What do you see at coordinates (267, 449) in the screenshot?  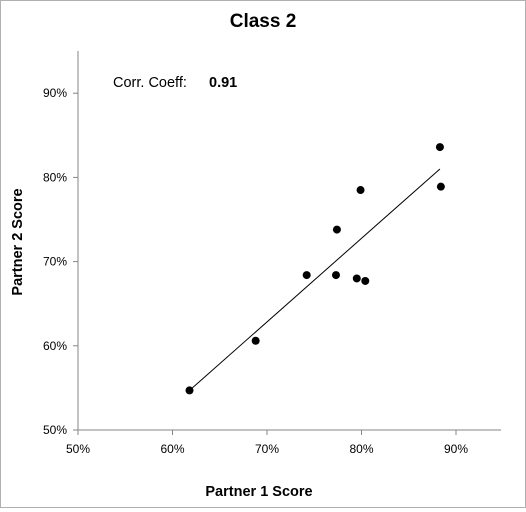 I see `x-tick-label: 70%` at bounding box center [267, 449].